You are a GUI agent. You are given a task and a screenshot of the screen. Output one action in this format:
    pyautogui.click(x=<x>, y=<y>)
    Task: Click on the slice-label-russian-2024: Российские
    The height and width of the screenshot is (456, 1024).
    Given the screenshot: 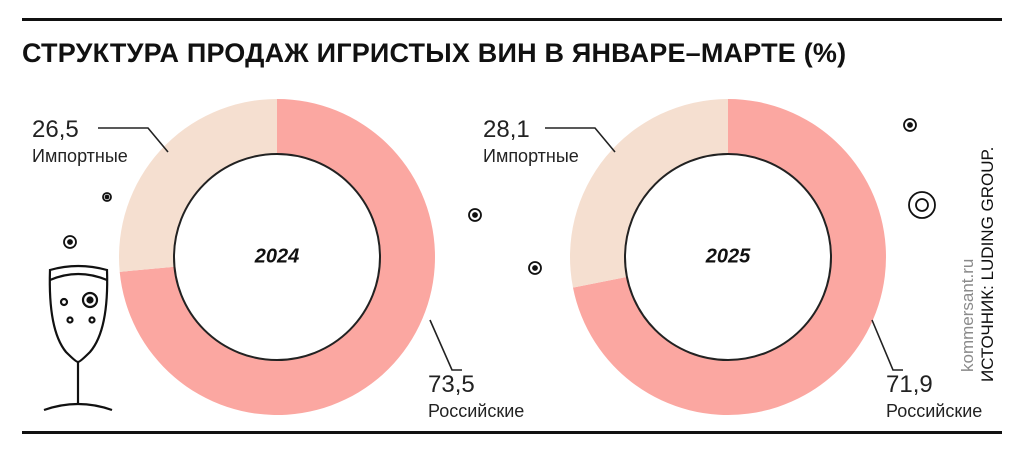 What is the action you would take?
    pyautogui.click(x=476, y=411)
    